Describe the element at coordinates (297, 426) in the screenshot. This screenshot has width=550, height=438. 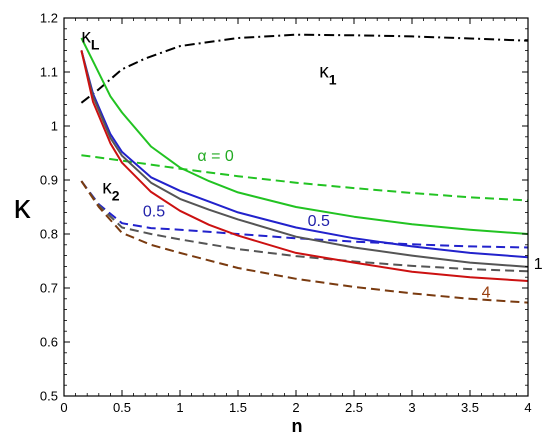
I see `x-axis-title: n` at that location.